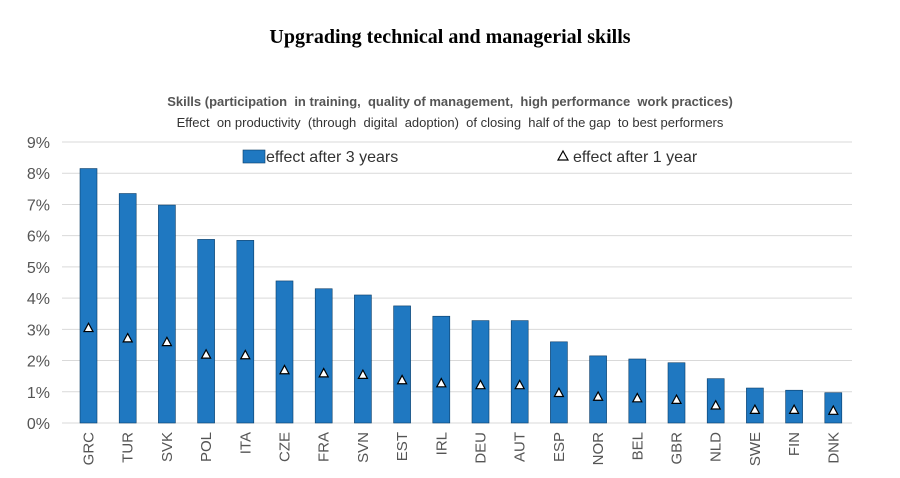 The width and height of the screenshot is (900, 478). Describe the element at coordinates (38, 268) in the screenshot. I see `y-tick-label: 5%` at that location.